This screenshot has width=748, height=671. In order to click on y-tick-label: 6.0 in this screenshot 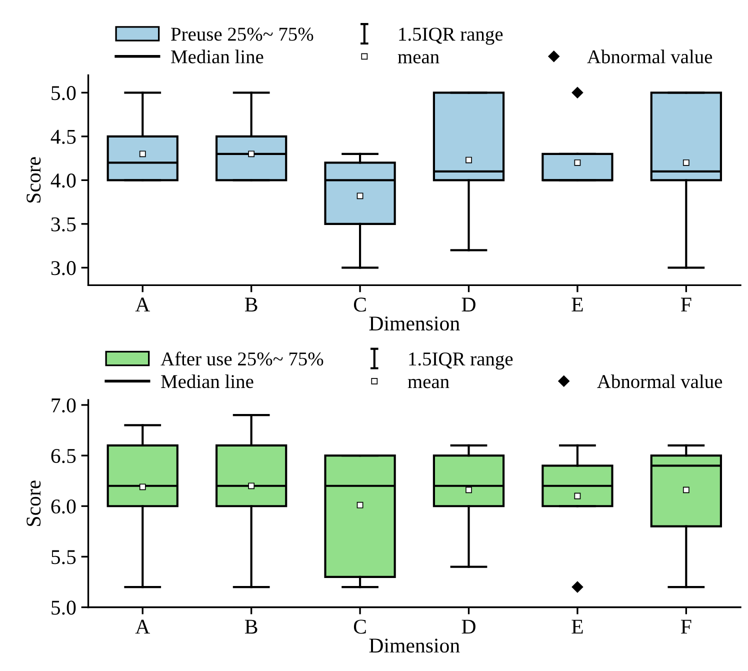, I will do `click(63, 506)`.